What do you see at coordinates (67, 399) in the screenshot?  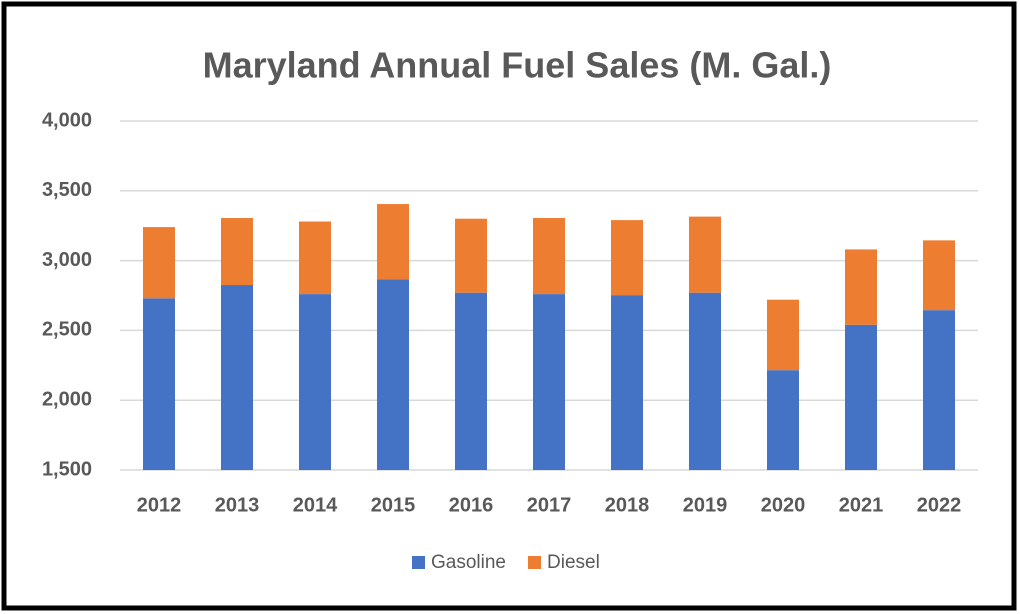 I see `y-tick-label: 2,000` at bounding box center [67, 399].